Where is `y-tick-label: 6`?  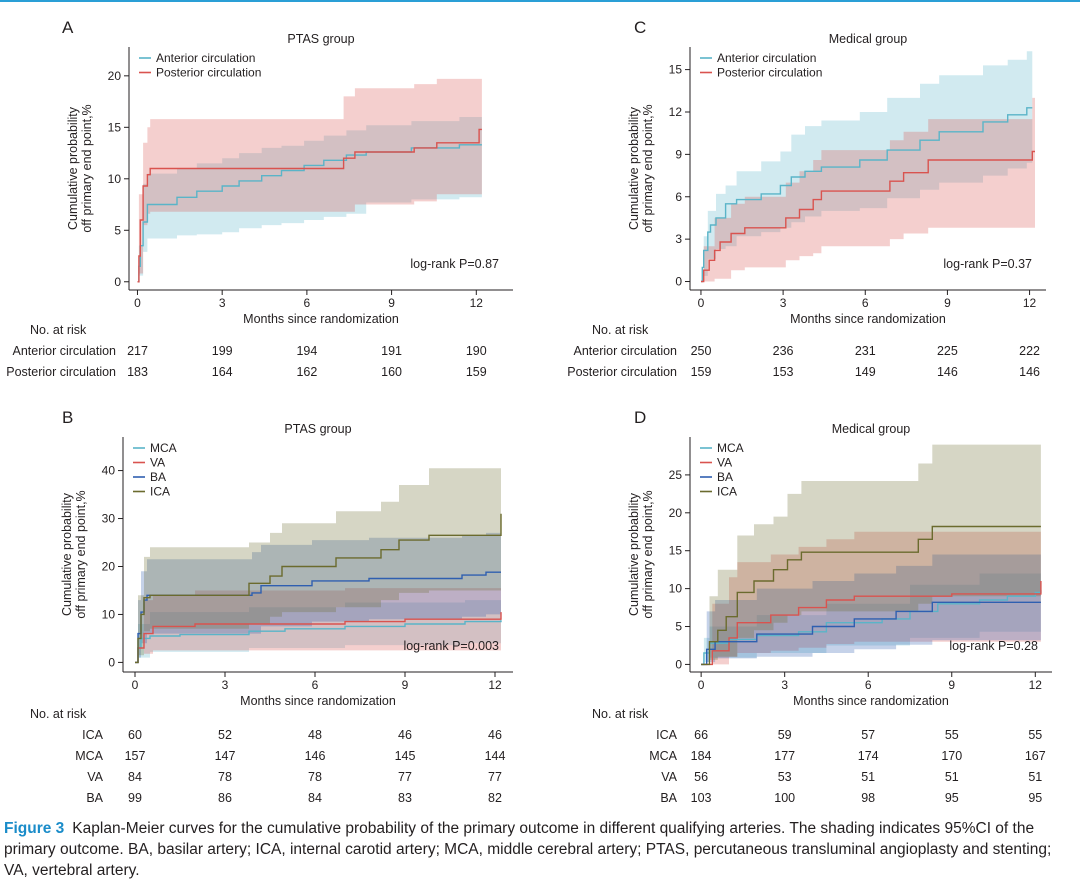 y-tick-label: 6 is located at coordinates (678, 197).